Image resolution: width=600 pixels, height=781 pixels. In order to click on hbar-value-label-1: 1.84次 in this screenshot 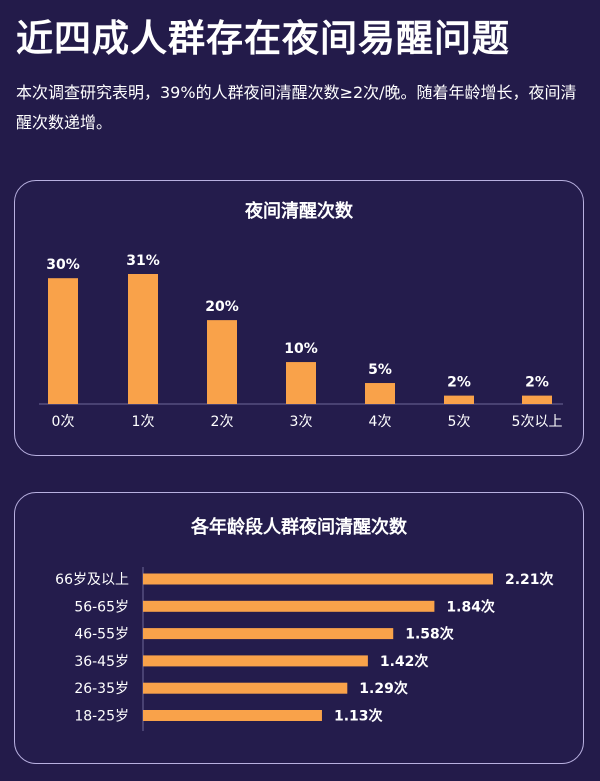, I will do `click(470, 606)`.